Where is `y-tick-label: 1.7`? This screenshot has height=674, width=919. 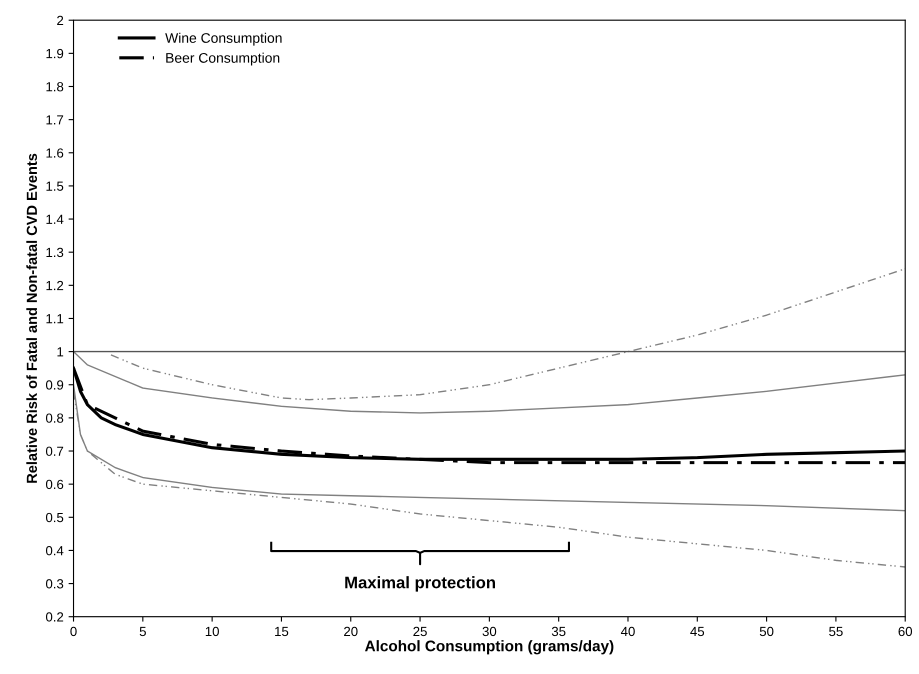
y-tick-label: 1.7 is located at coordinates (55, 119).